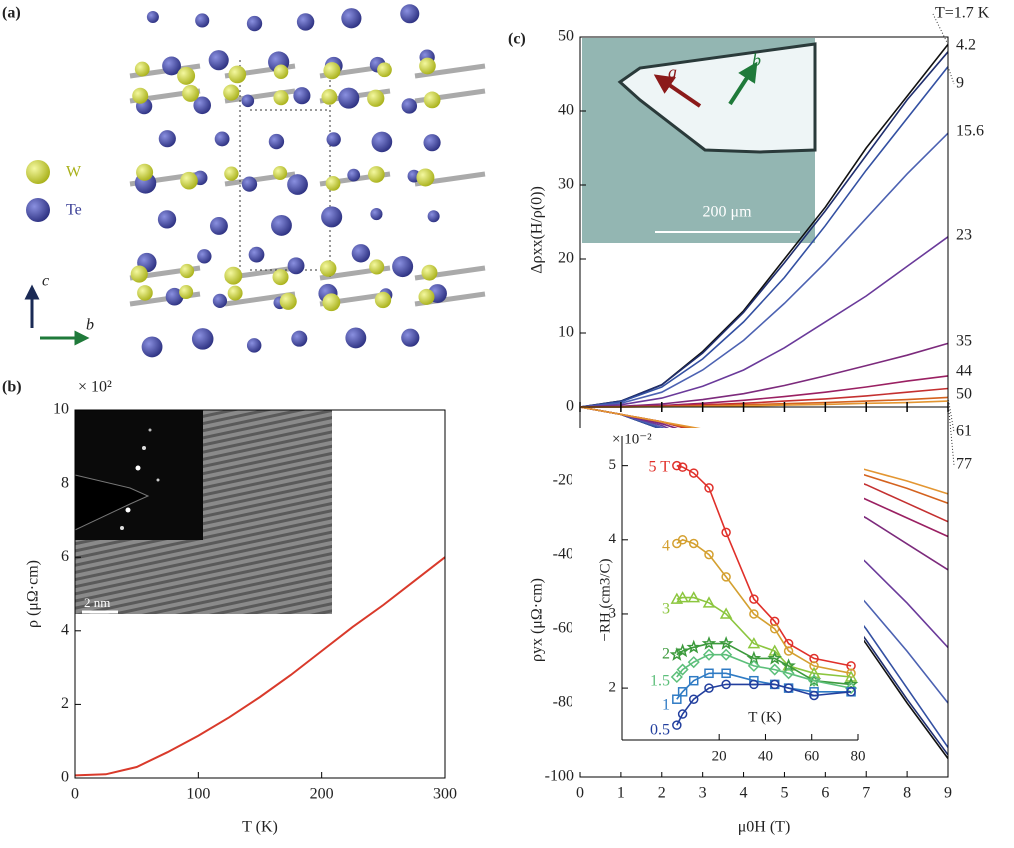 The width and height of the screenshot is (1014, 848). What do you see at coordinates (660, 467) in the screenshot?
I see `legend-label: 5 T` at bounding box center [660, 467].